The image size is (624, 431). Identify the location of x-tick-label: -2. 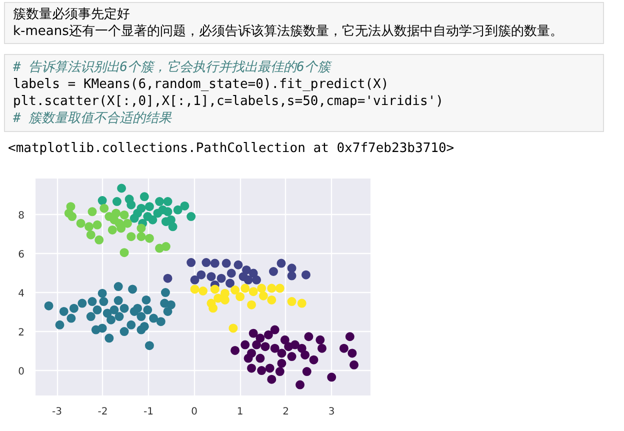
(103, 412).